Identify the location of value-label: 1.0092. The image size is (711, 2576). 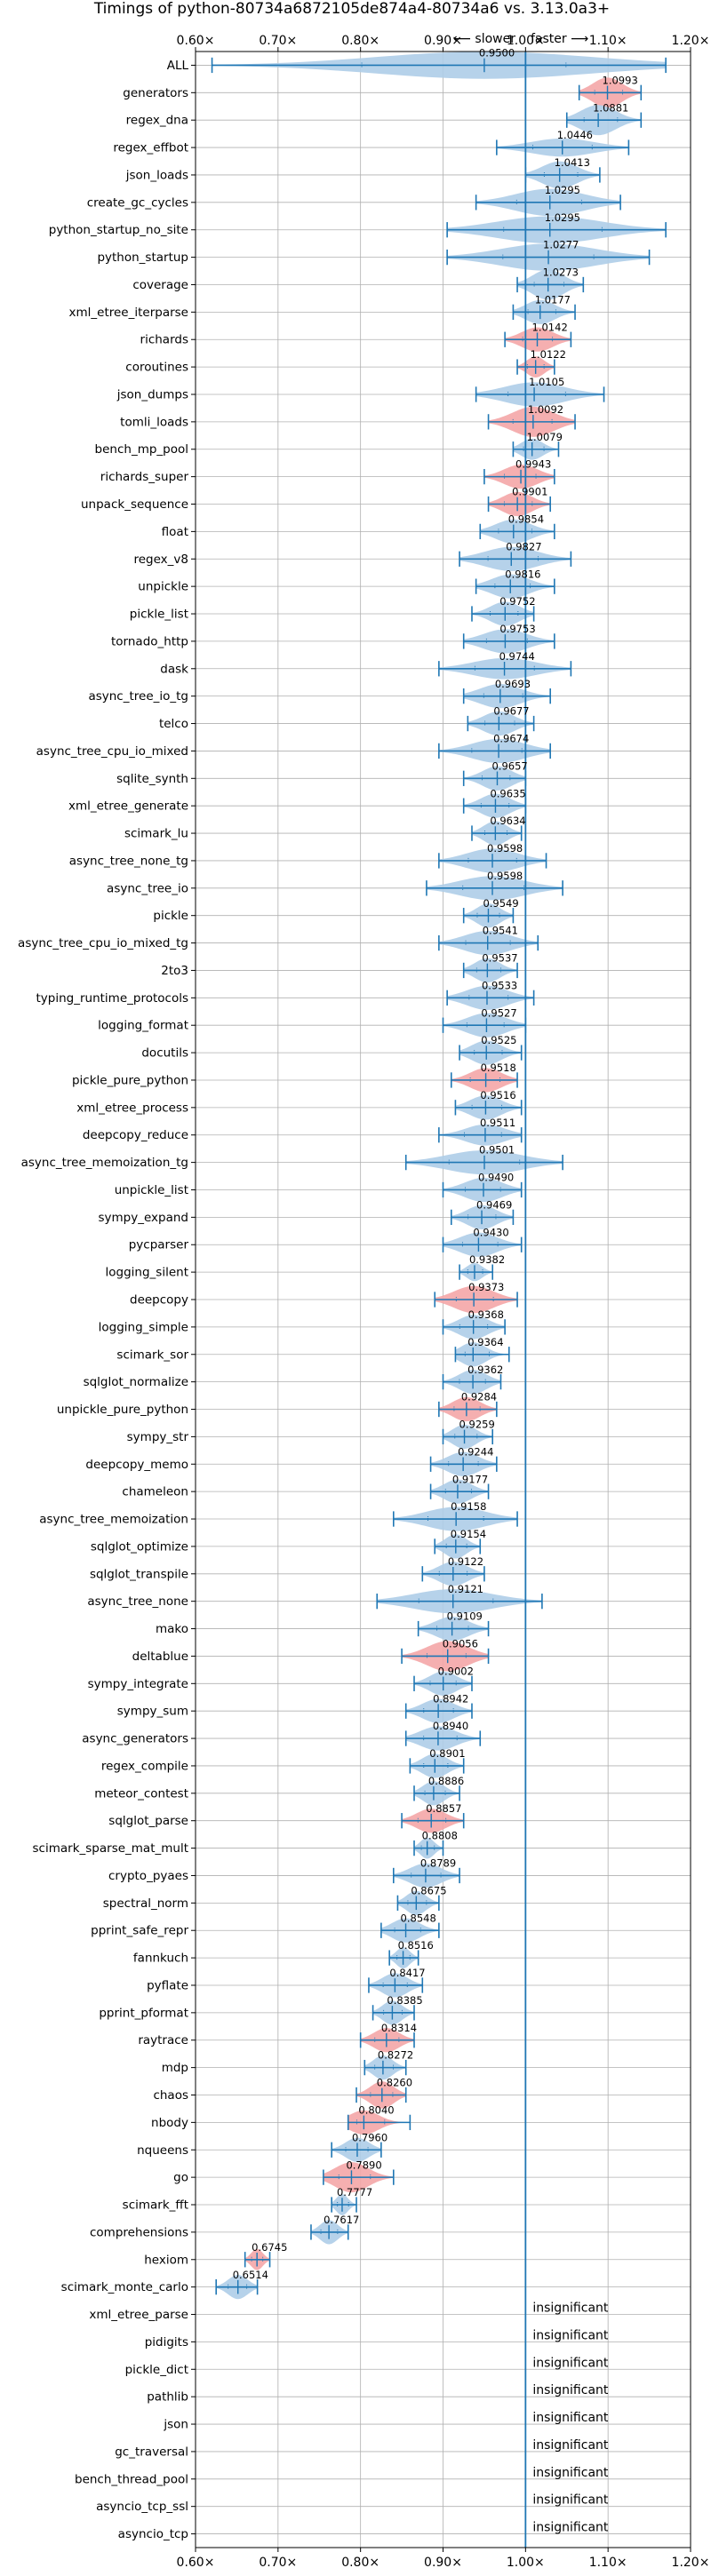
(545, 409).